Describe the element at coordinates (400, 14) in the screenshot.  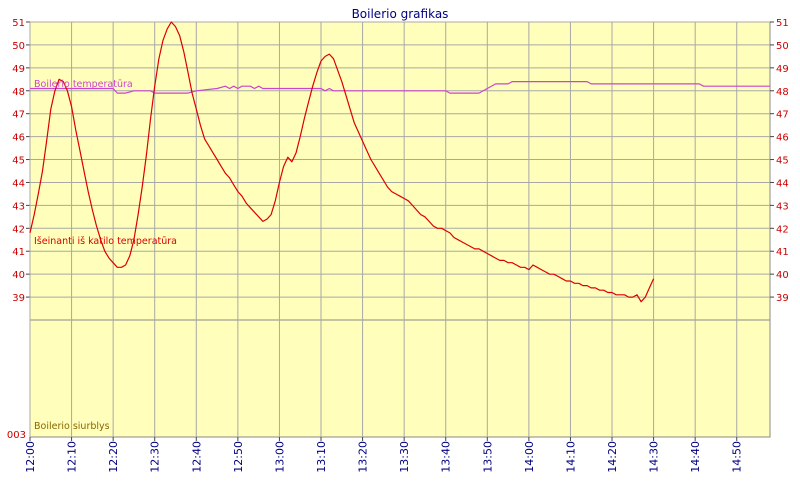
I see `chart-title: Boilerio grafikas` at that location.